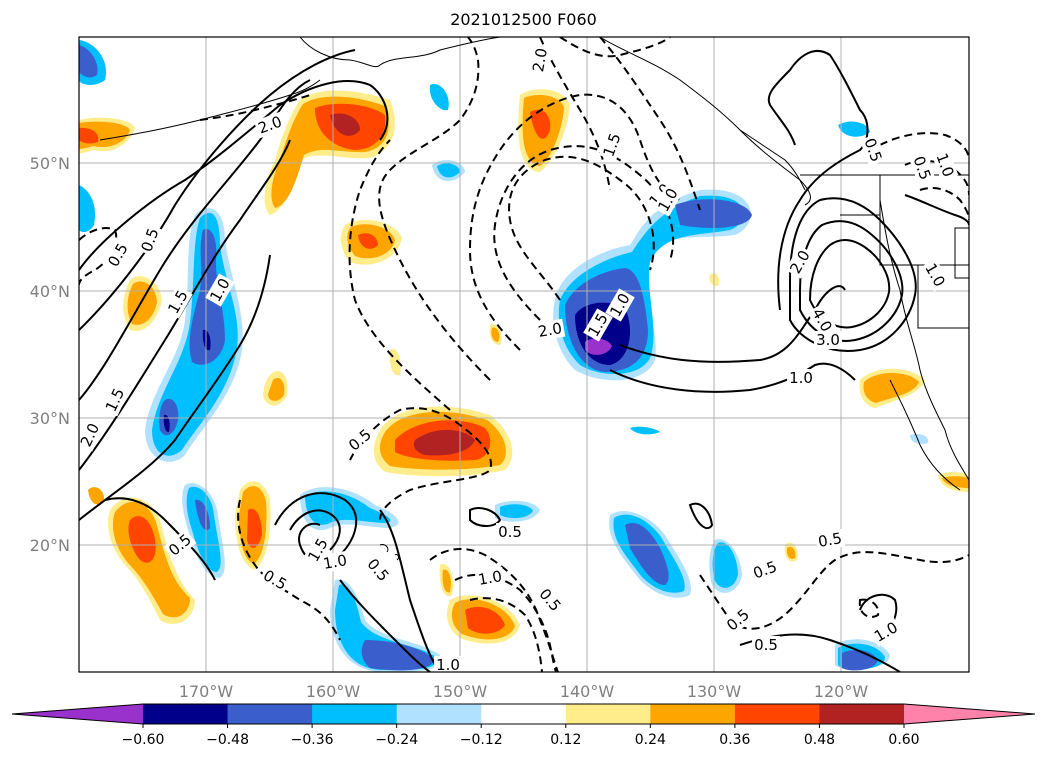  I want to click on colorbar-tick-label: 0.24, so click(650, 740).